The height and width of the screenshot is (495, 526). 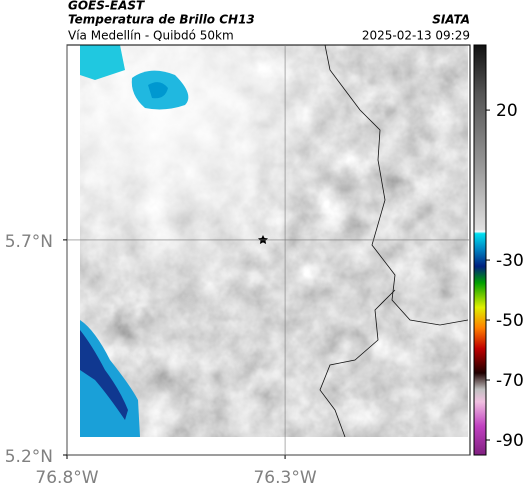 I want to click on colorbar-tick-label: -30, so click(x=510, y=261).